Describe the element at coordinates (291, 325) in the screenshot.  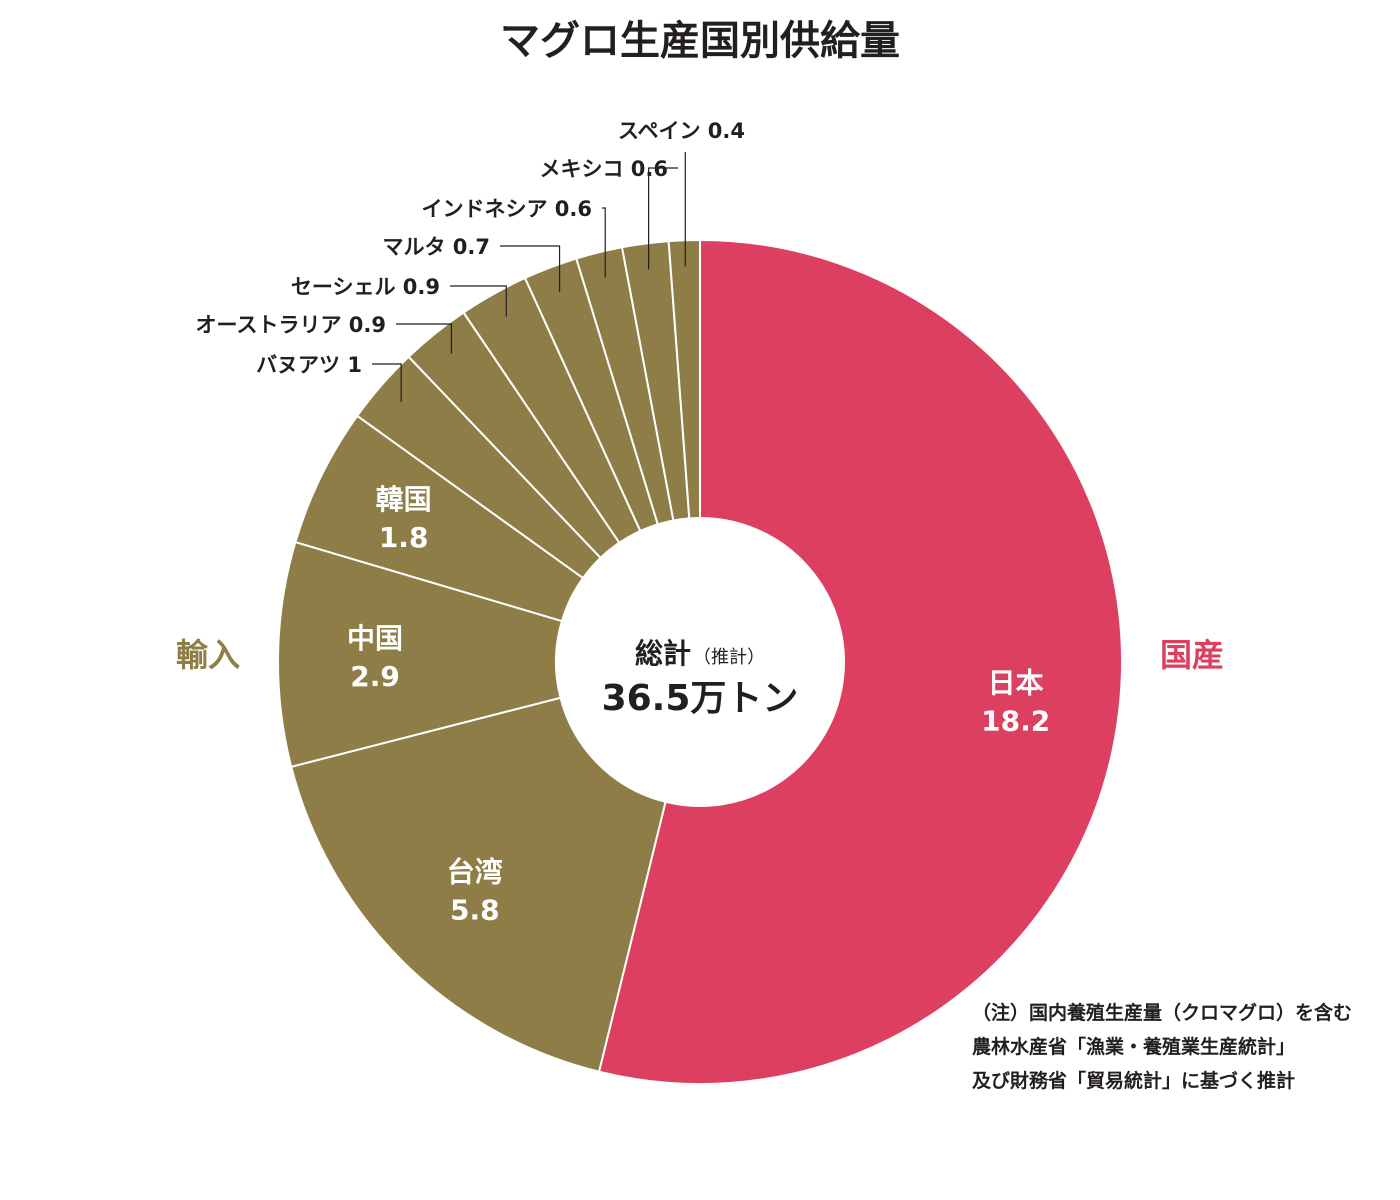
I see `callout-label: オーストラリア 0.9` at that location.